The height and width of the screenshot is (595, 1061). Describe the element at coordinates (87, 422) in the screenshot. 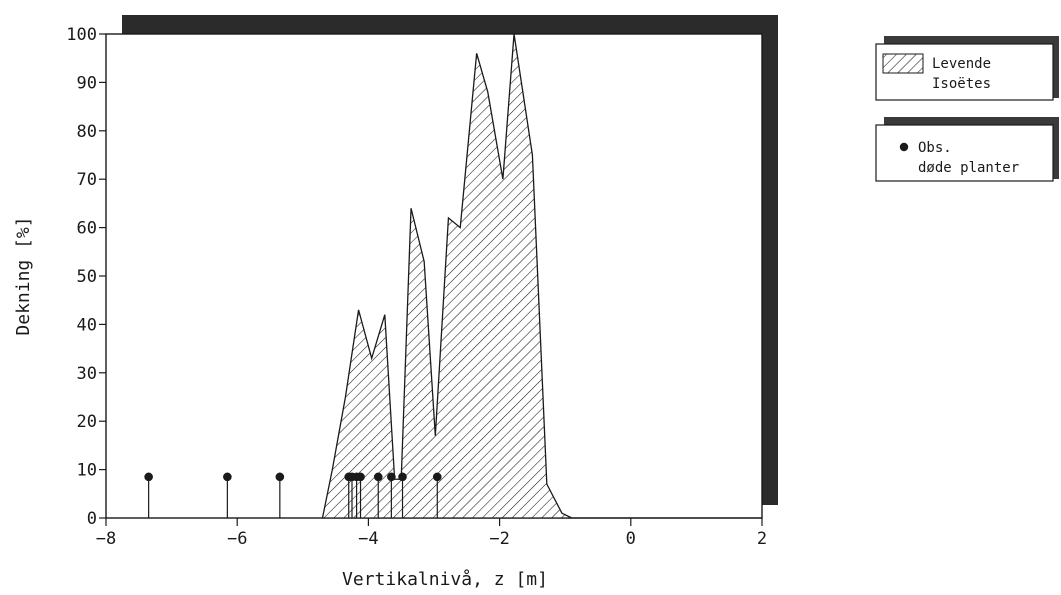

I see `y-tick-label: 20` at that location.